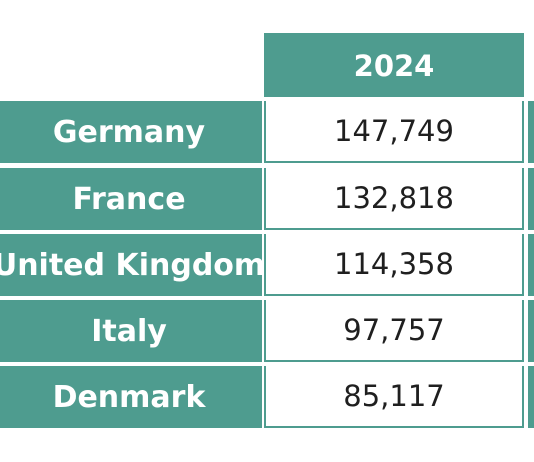  What do you see at coordinates (394, 65) in the screenshot?
I see `column-header-2024: 2024` at bounding box center [394, 65].